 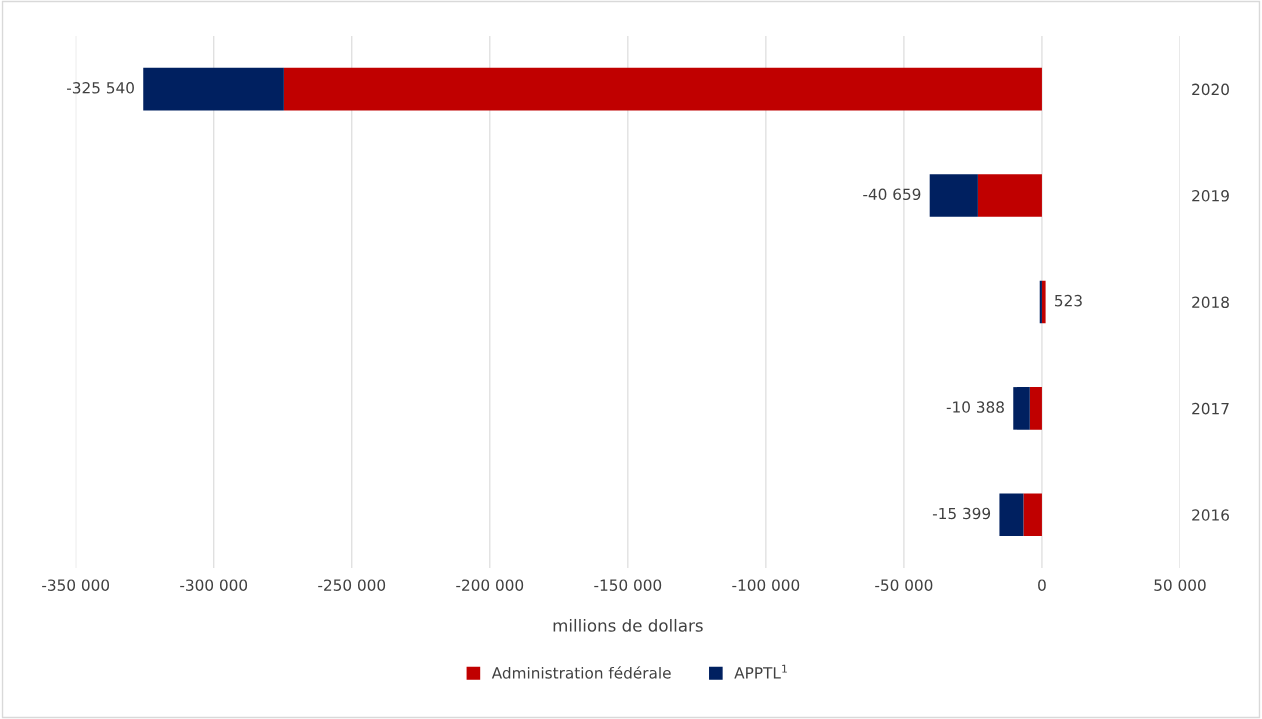 What do you see at coordinates (961, 513) in the screenshot?
I see `total-label: -15 399` at bounding box center [961, 513].